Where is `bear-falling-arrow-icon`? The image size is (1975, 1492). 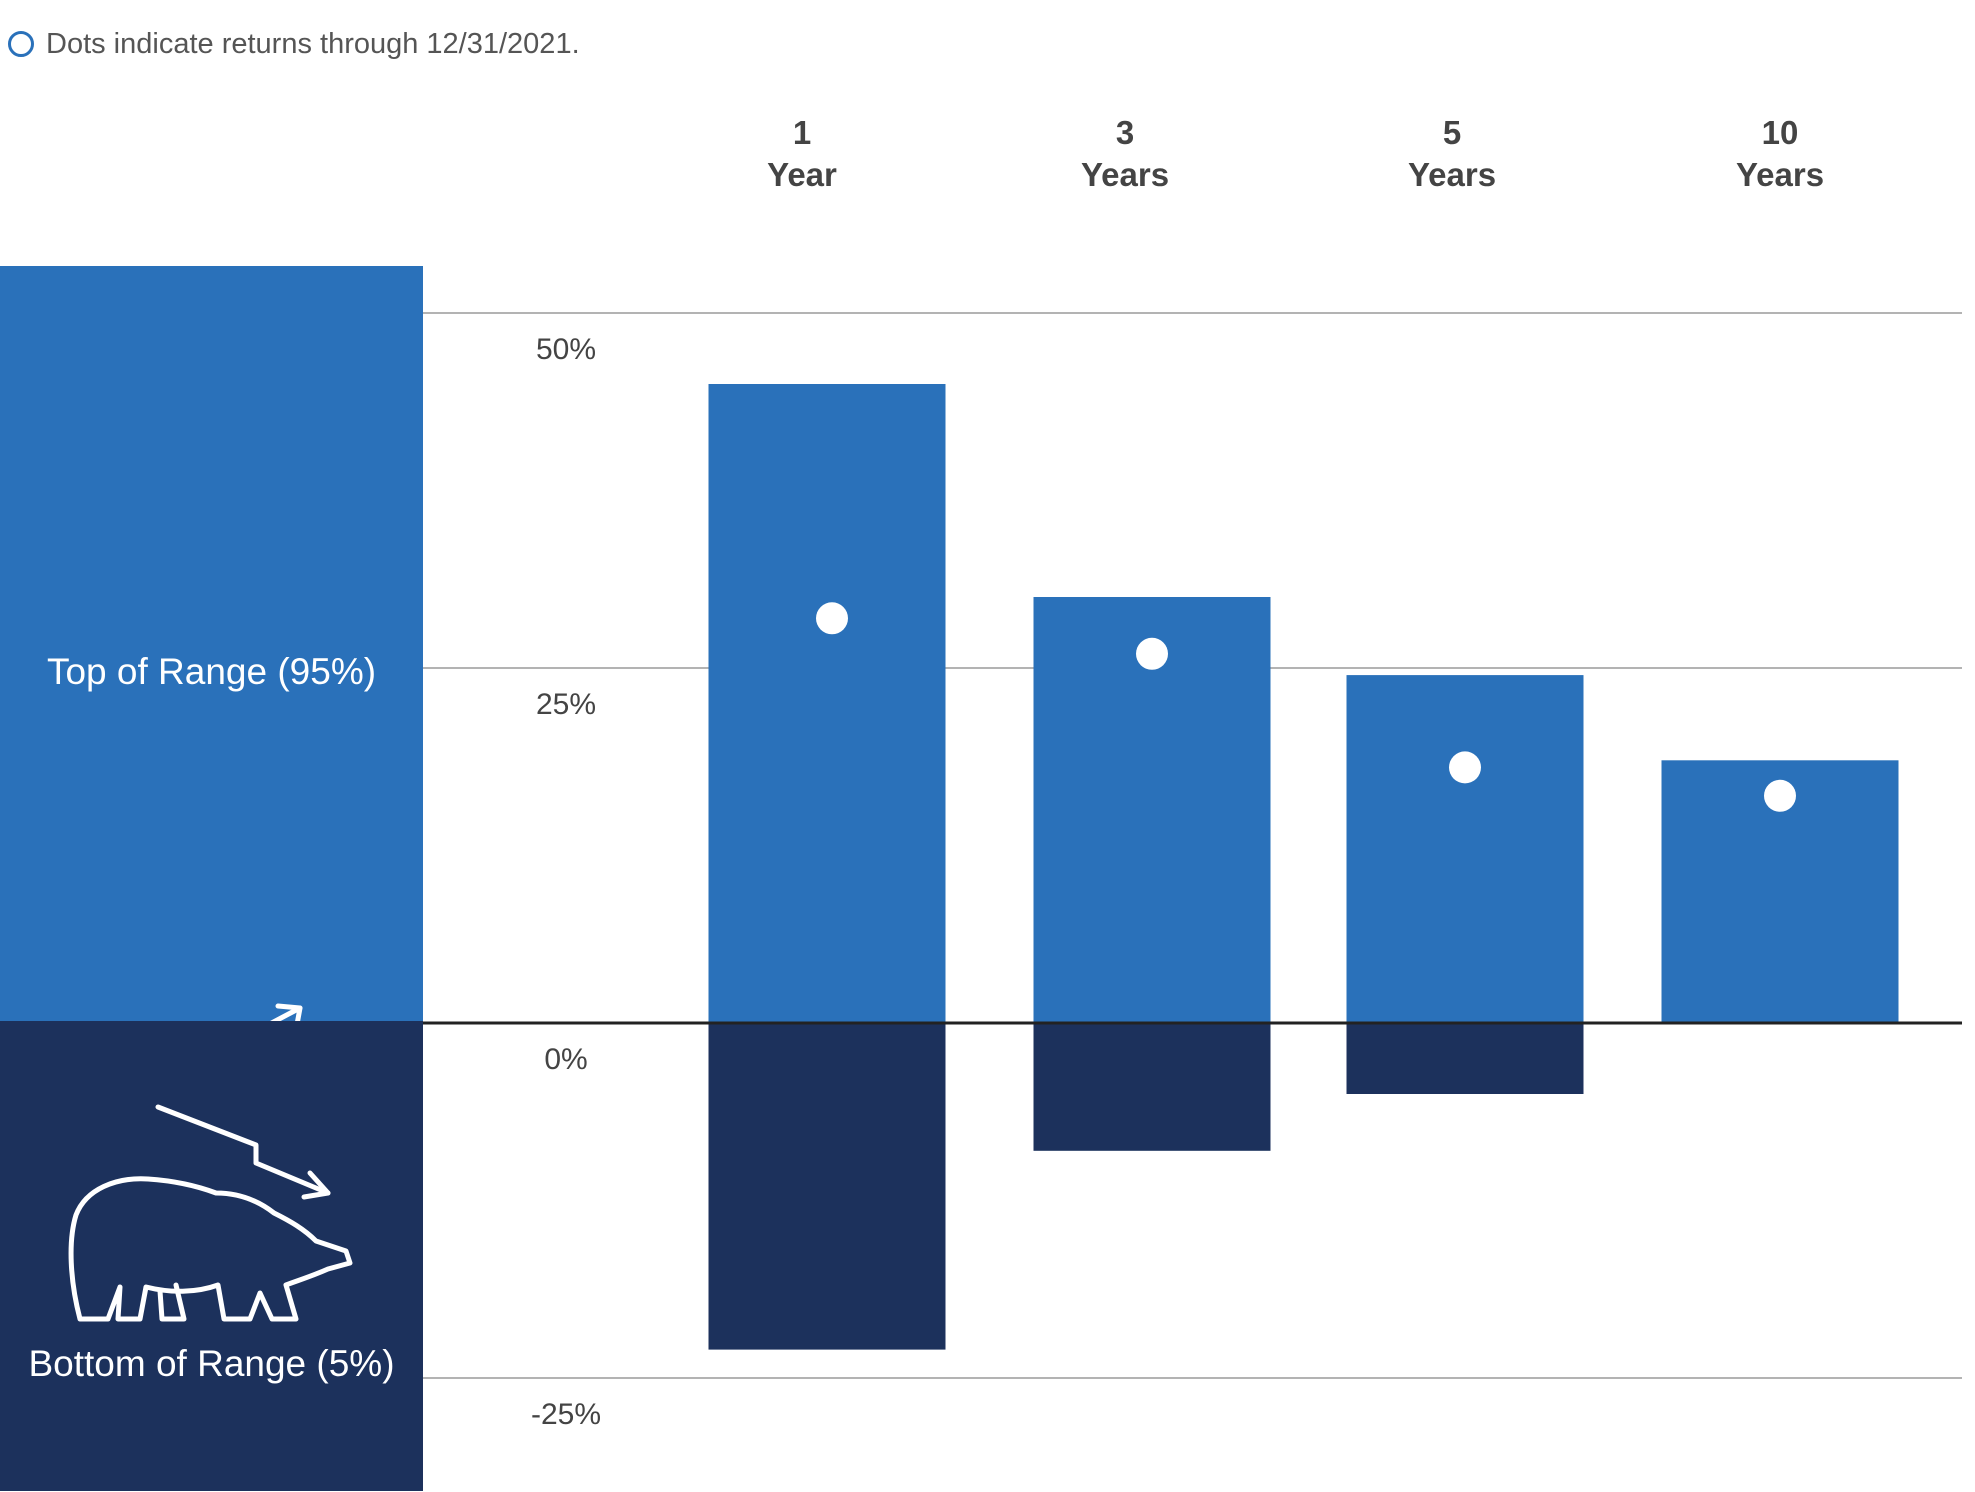 bear-falling-arrow-icon is located at coordinates (210, 1213).